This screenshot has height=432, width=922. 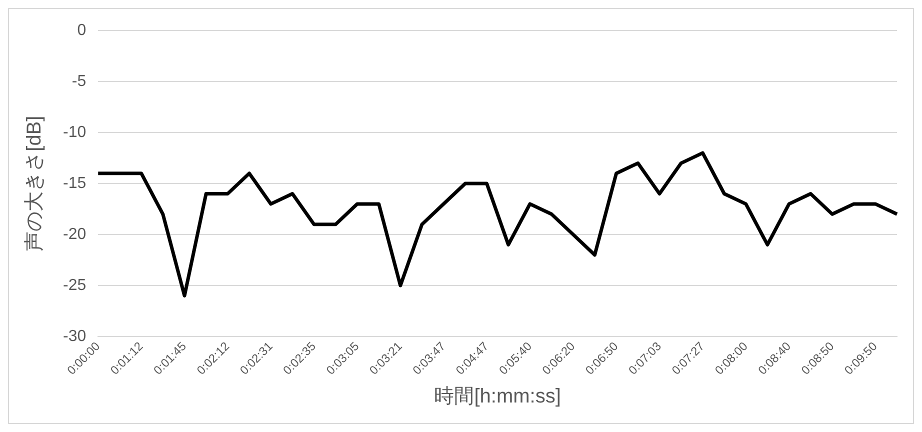 What do you see at coordinates (74, 183) in the screenshot?
I see `y-tick-label: -15` at bounding box center [74, 183].